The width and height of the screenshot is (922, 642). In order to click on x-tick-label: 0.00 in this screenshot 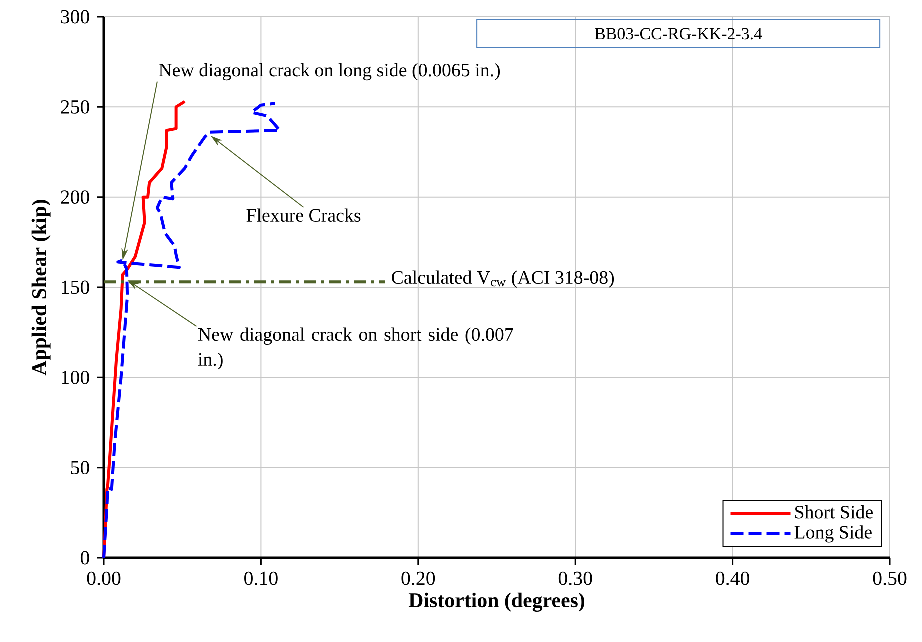, I will do `click(104, 579)`.